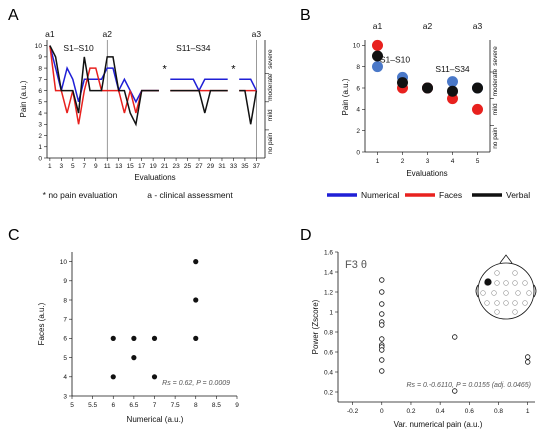  What do you see at coordinates (65, 281) in the screenshot?
I see `c-y-tick-label: 9` at bounding box center [65, 281].